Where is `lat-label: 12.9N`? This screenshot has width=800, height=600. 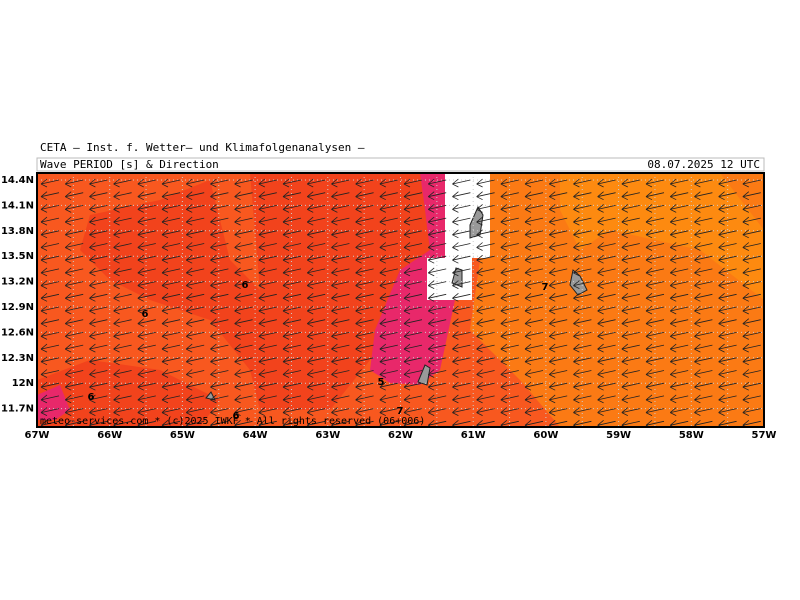 lat-label: 12.9N is located at coordinates (17, 307).